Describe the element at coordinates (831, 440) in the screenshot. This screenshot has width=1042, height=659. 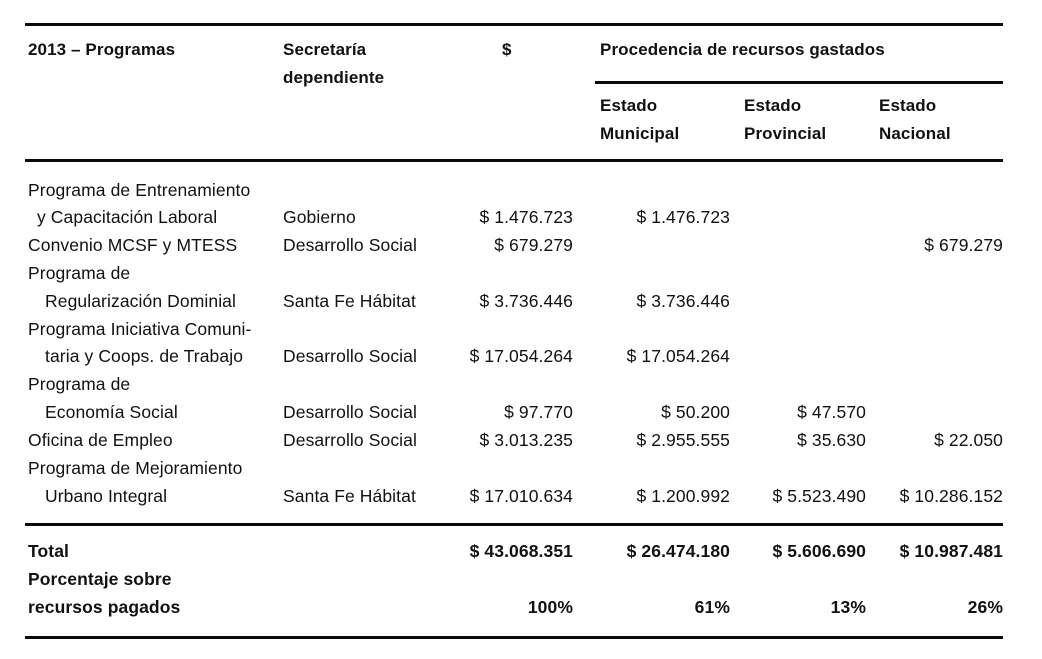
I see `row-provincial: $ 35.630` at that location.